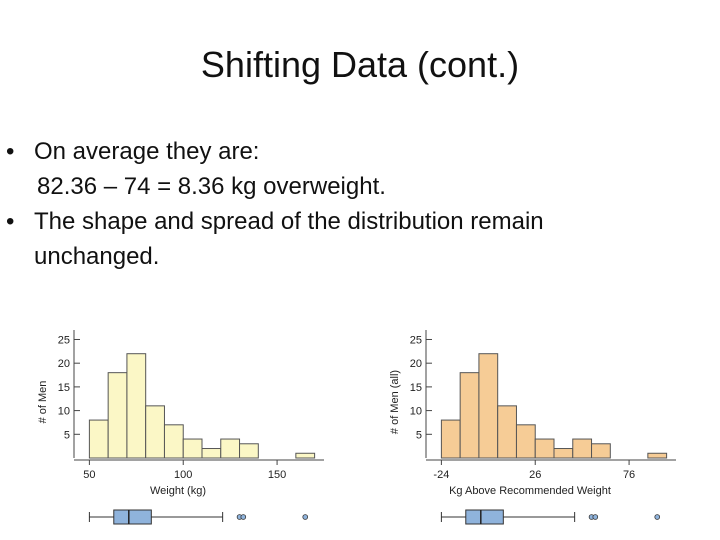  I want to click on kg-above-y-tick-label: 15, so click(416, 388).